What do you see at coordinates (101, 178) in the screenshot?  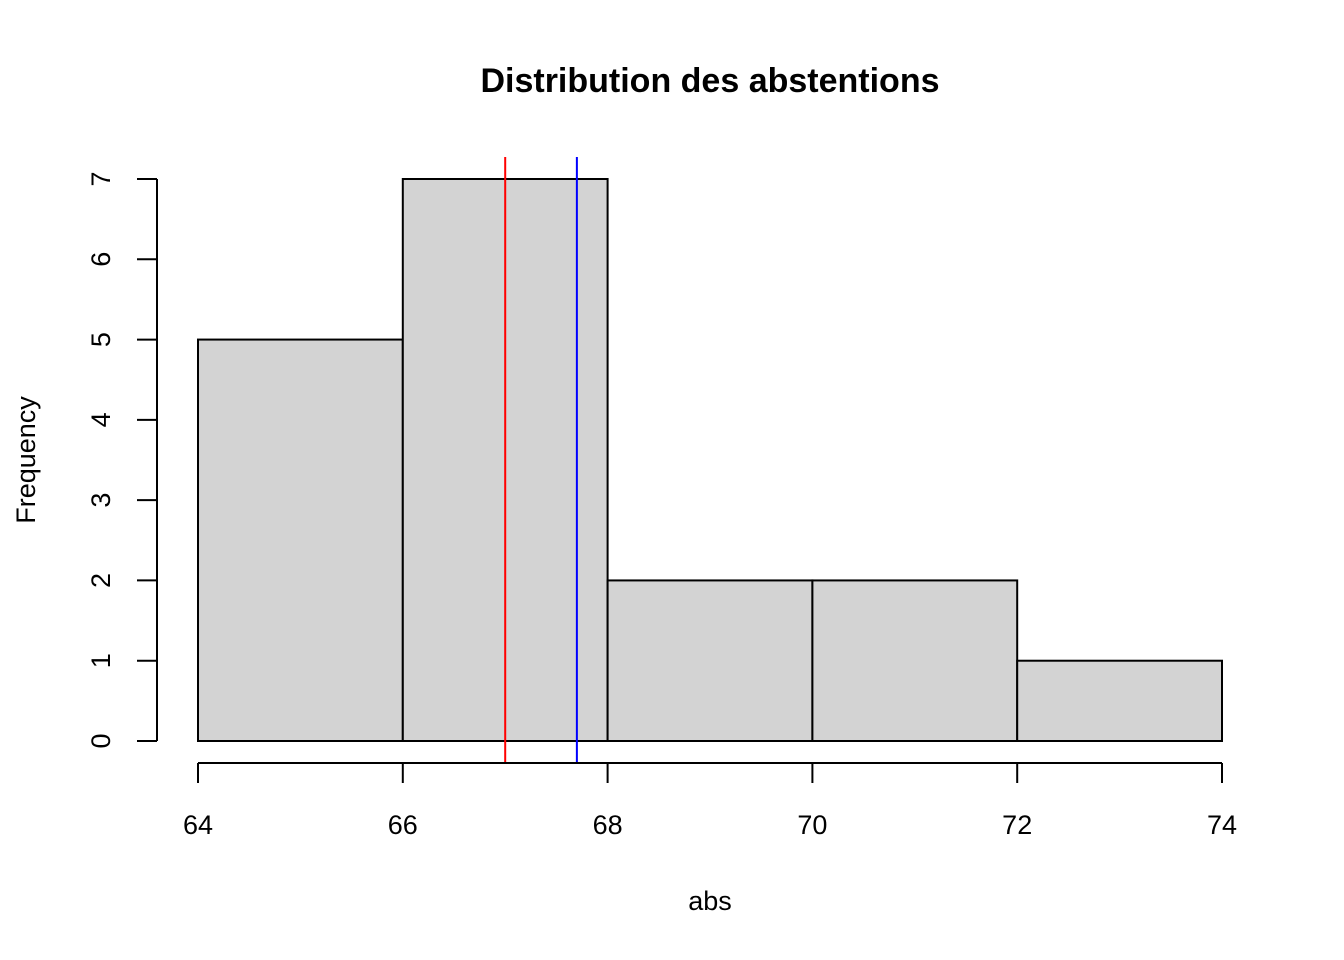 I see `y-tick-label-7: 7` at bounding box center [101, 178].